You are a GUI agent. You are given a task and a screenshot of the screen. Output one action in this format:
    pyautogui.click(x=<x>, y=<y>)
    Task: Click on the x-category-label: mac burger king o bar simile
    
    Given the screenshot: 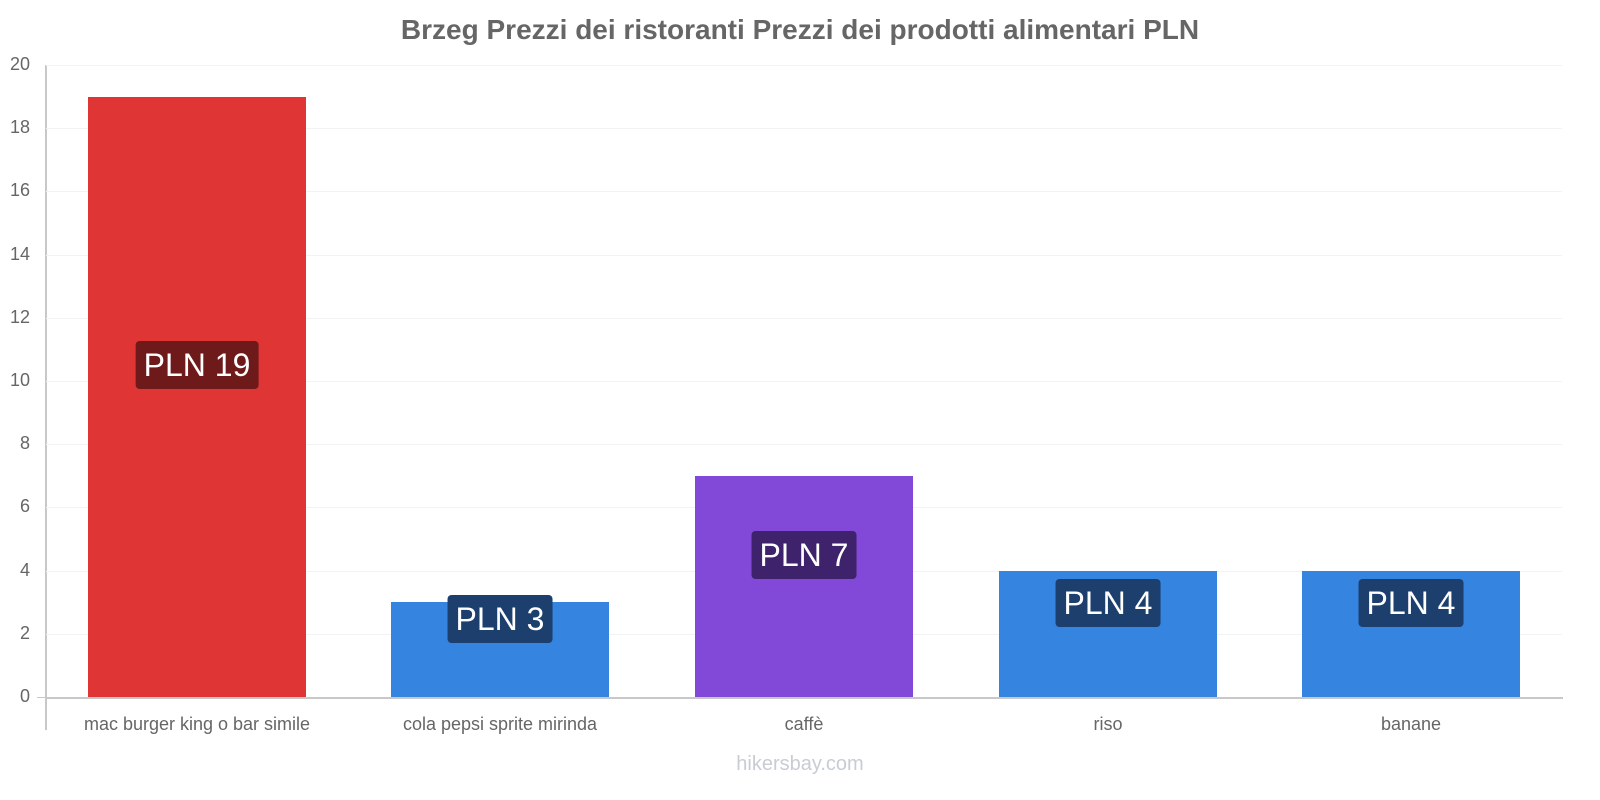 What is the action you would take?
    pyautogui.click(x=197, y=724)
    